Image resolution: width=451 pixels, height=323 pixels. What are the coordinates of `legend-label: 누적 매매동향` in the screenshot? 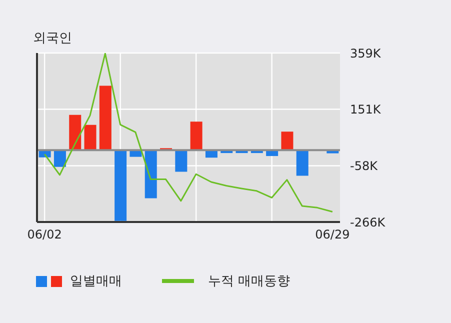 It's located at (249, 281).